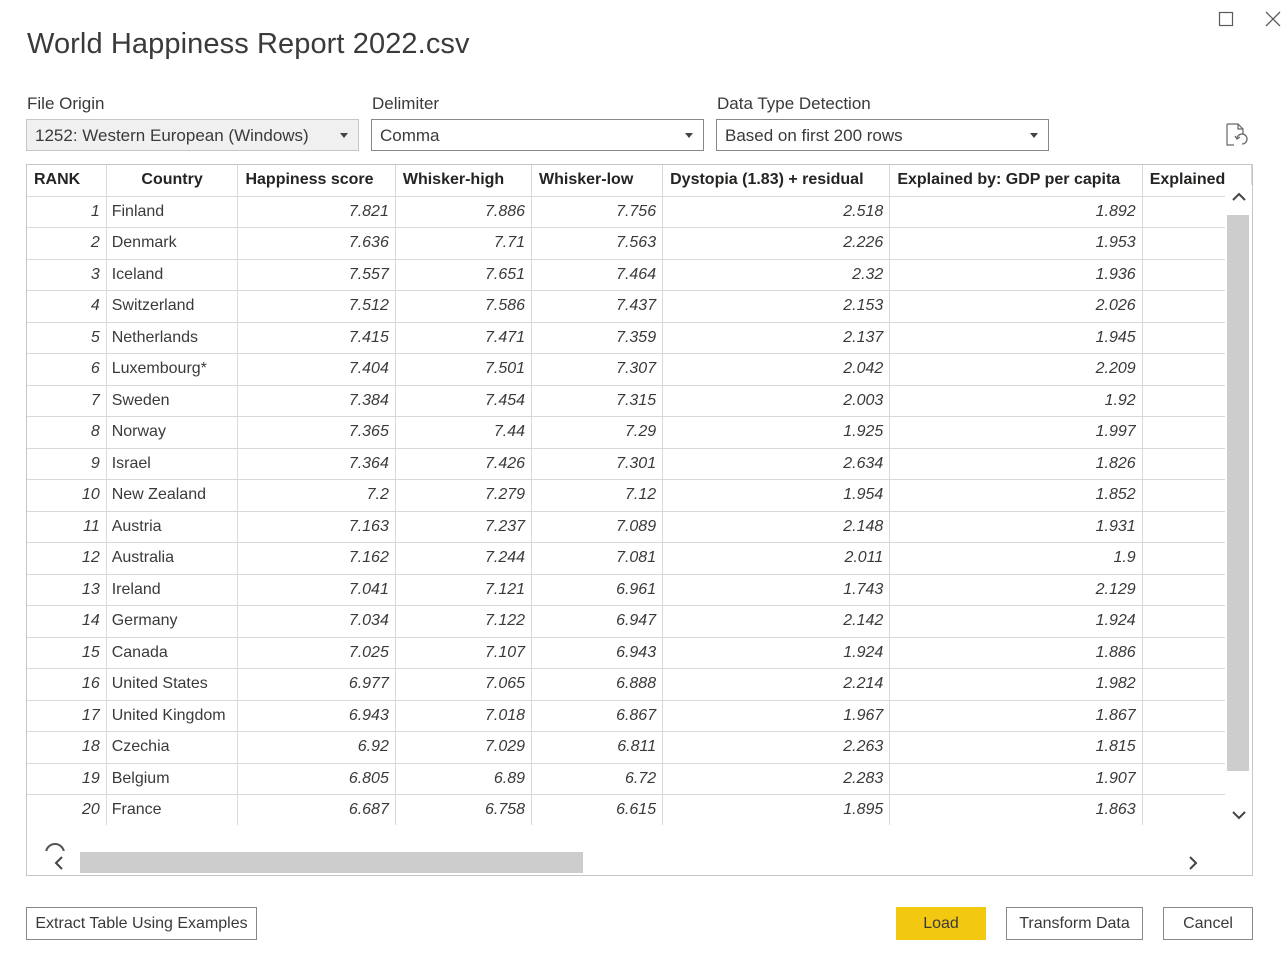 This screenshot has width=1287, height=974. What do you see at coordinates (597, 306) in the screenshot?
I see `table-cell: 7.437` at bounding box center [597, 306].